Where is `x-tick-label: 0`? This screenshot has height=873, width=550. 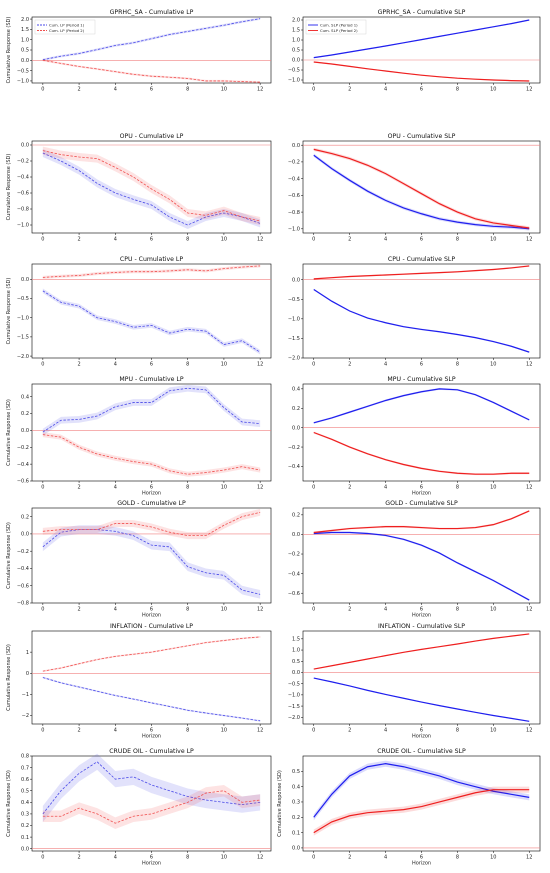
x-tick-label: 0 is located at coordinates (42, 240).